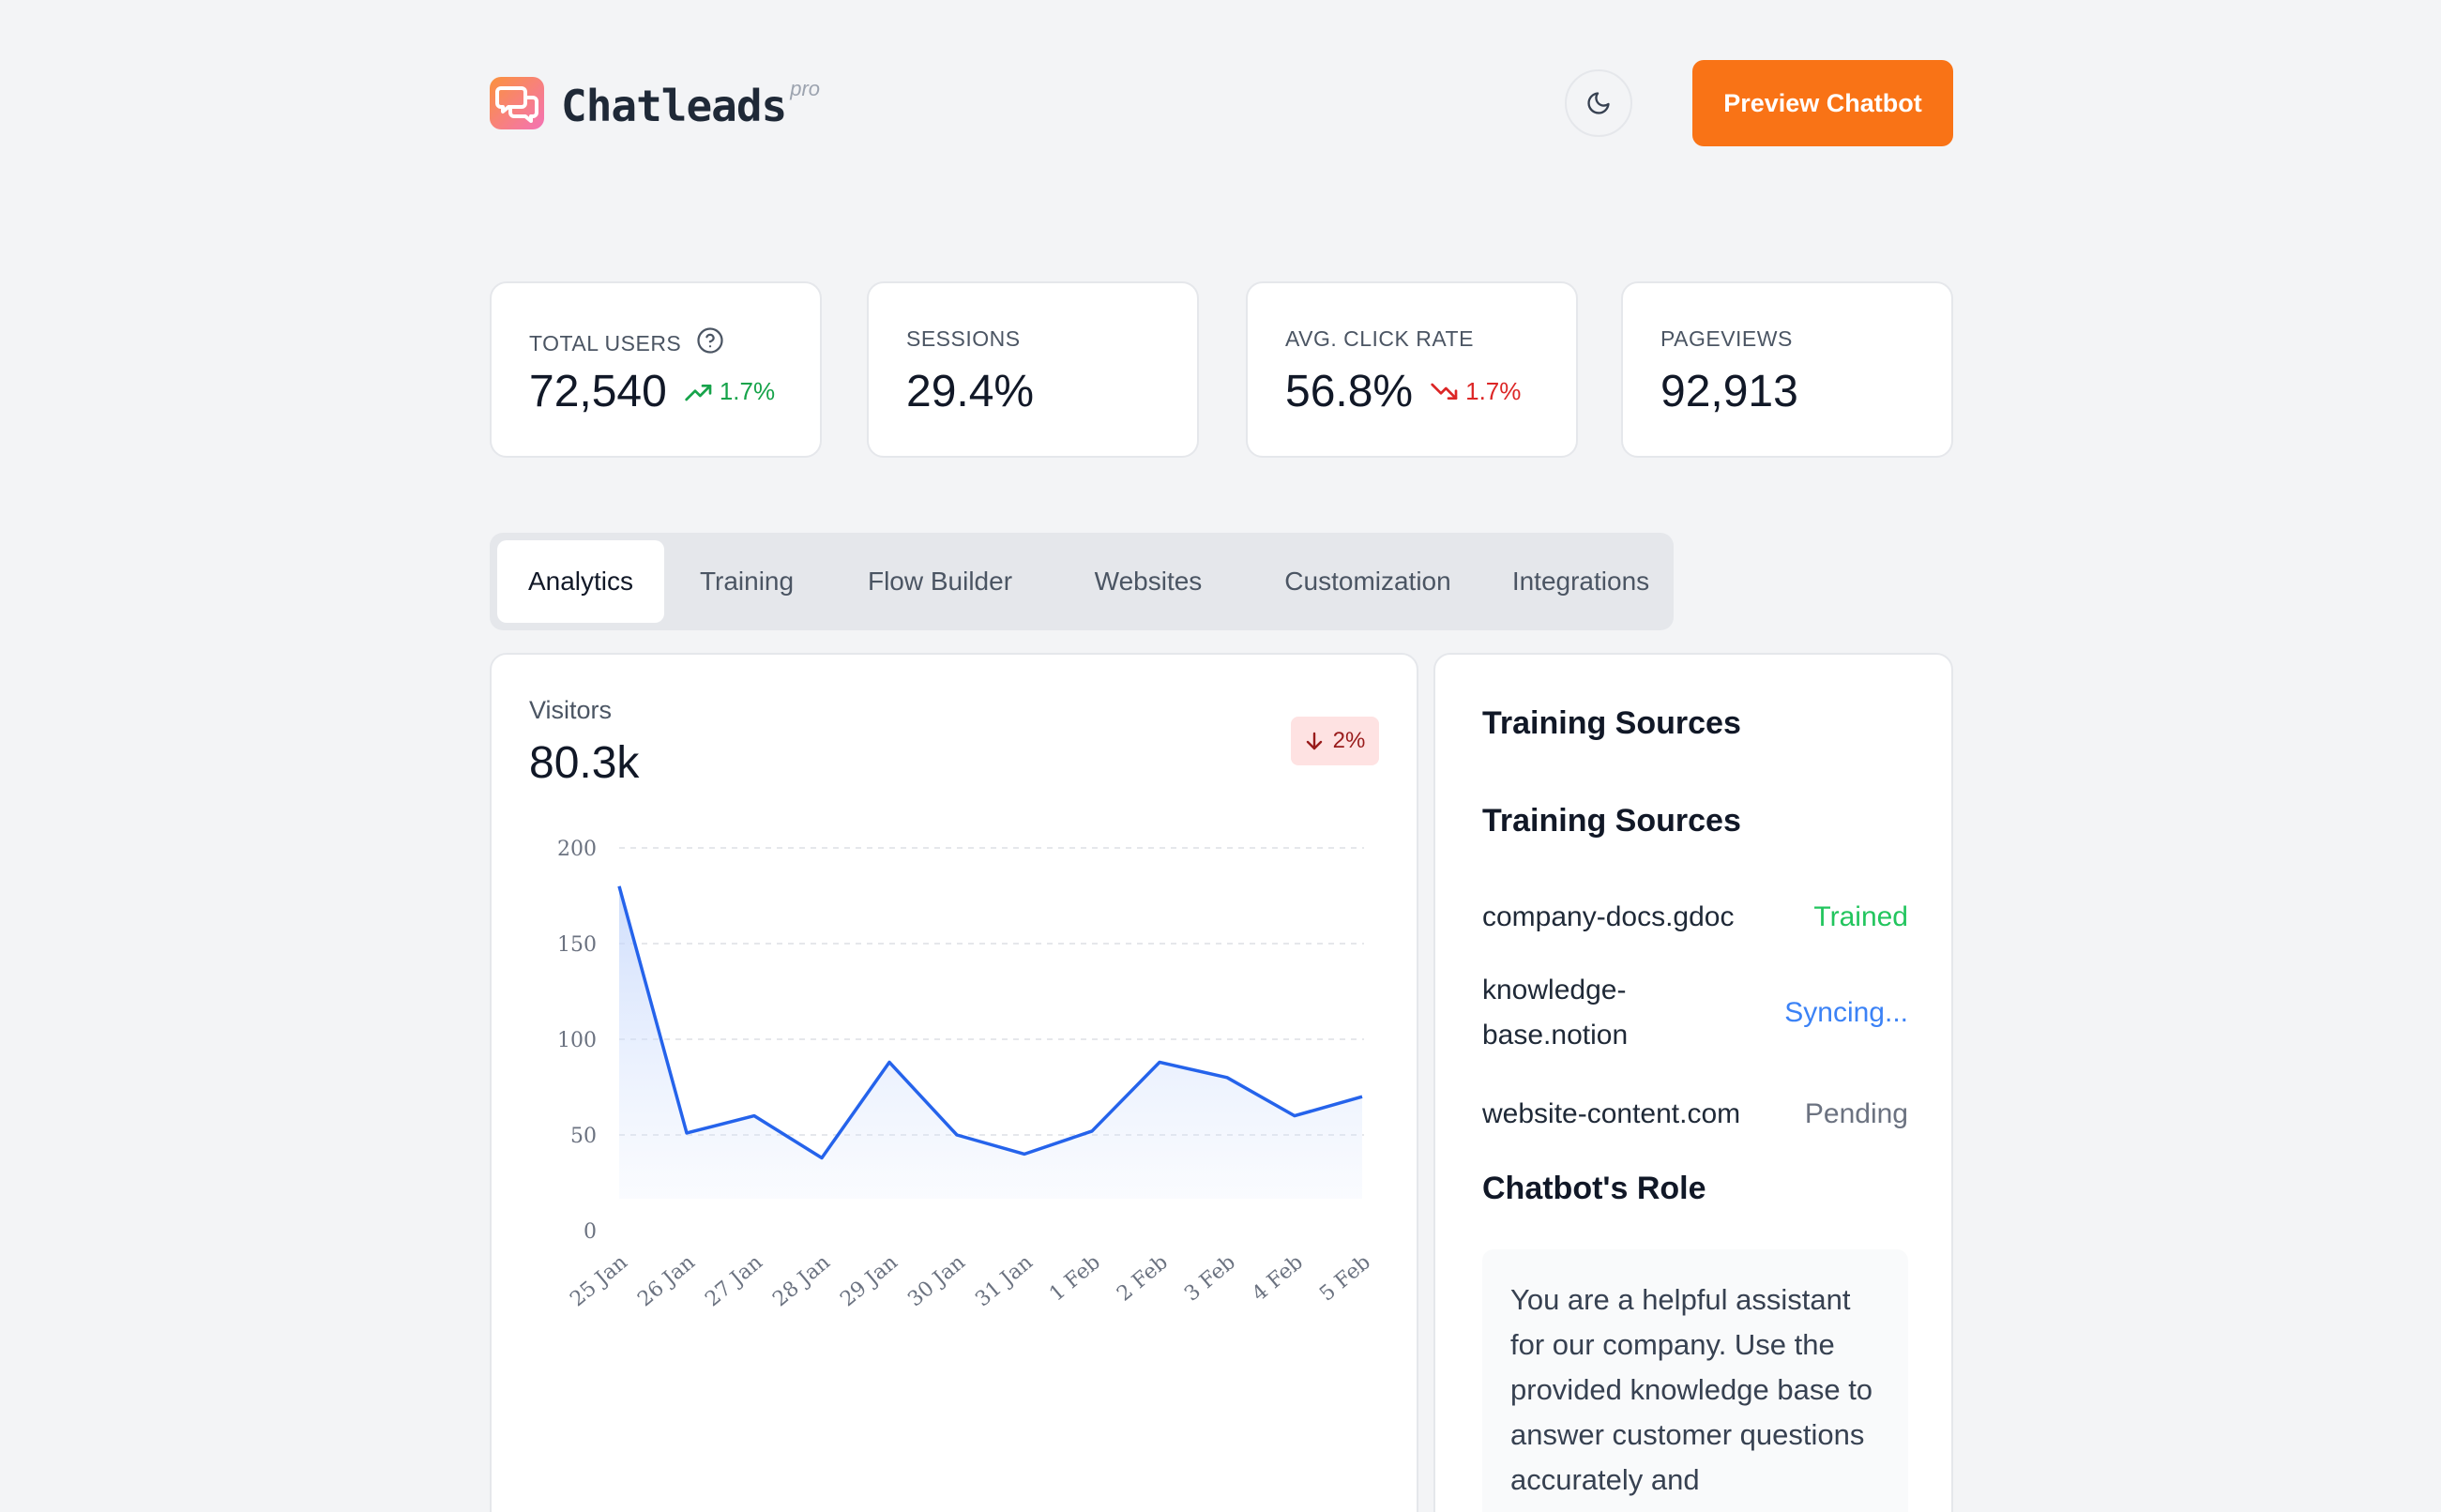  What do you see at coordinates (1611, 723) in the screenshot?
I see `training-sources-heading: Training Sources` at bounding box center [1611, 723].